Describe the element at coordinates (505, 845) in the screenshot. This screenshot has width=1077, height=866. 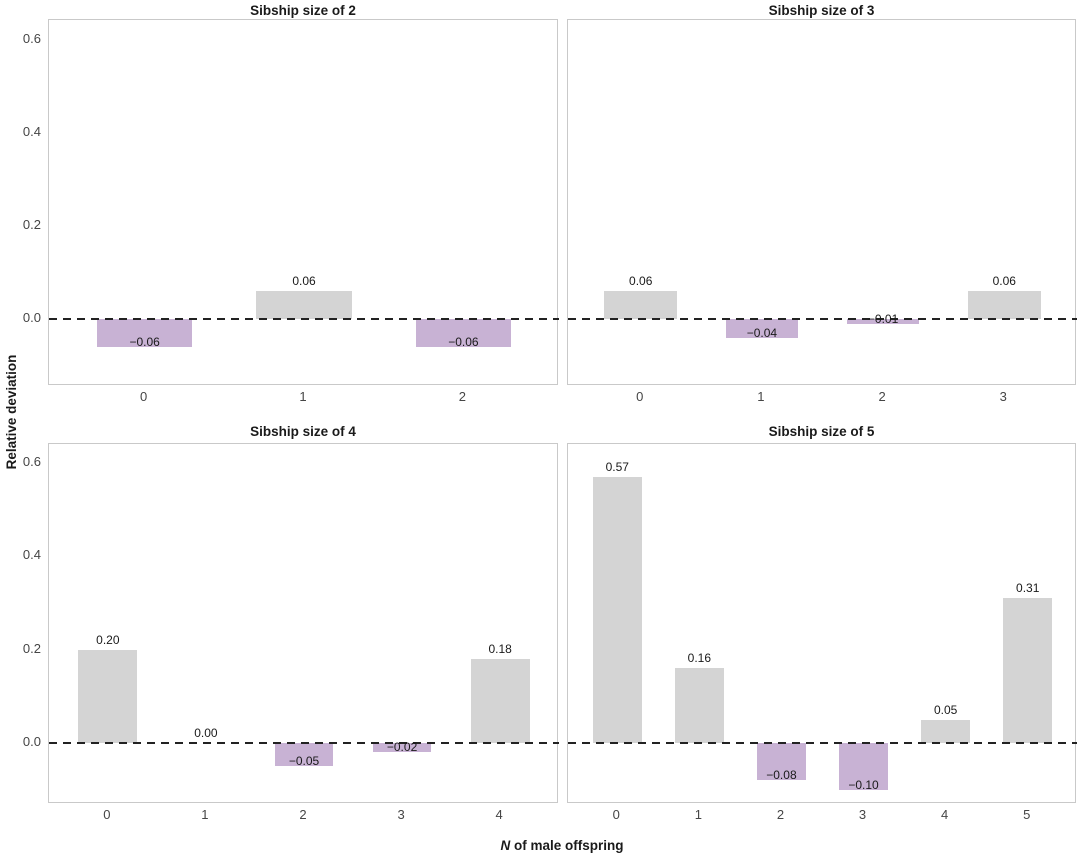
I see `x-axis-title-n: N` at that location.